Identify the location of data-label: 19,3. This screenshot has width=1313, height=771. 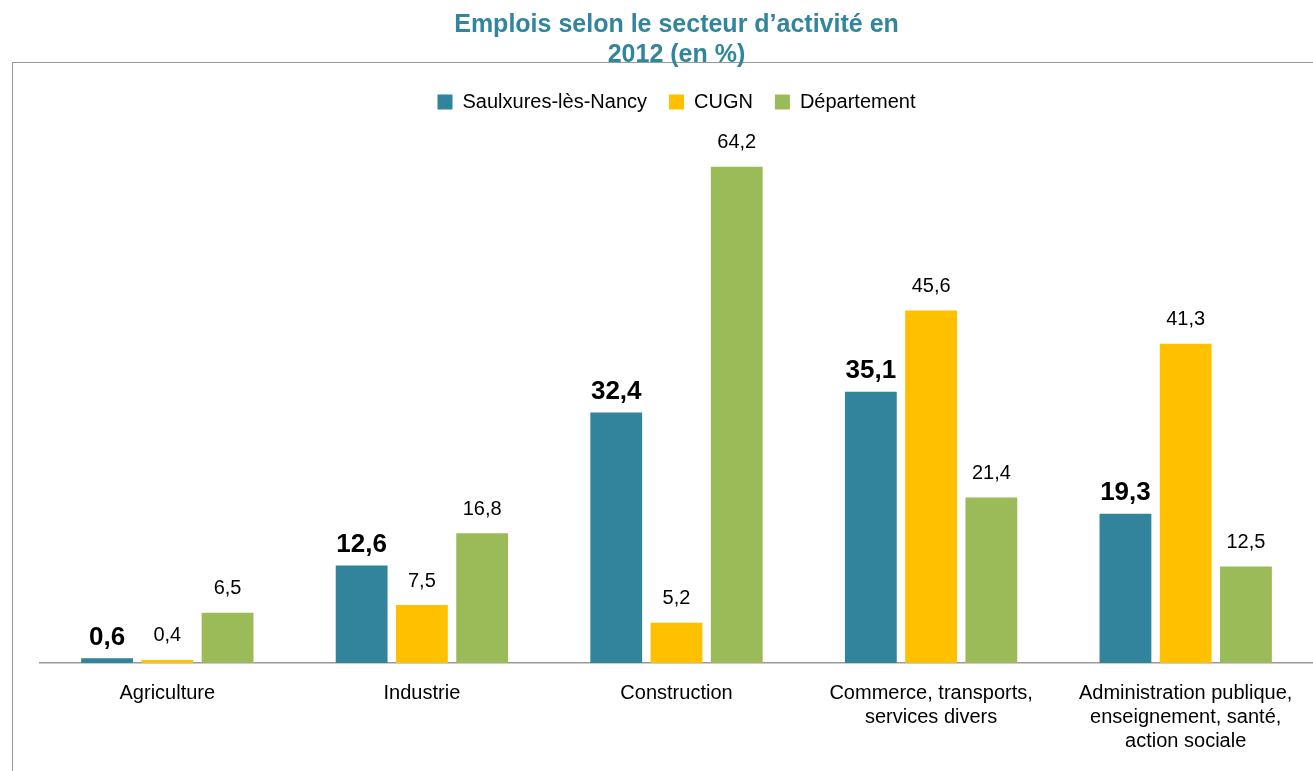
(1125, 491).